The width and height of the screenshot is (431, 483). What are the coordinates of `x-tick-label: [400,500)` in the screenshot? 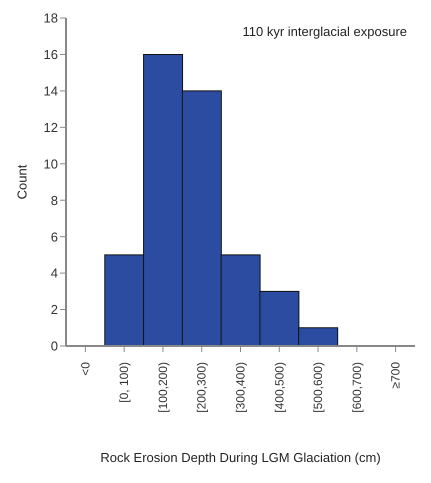 It's located at (279, 387).